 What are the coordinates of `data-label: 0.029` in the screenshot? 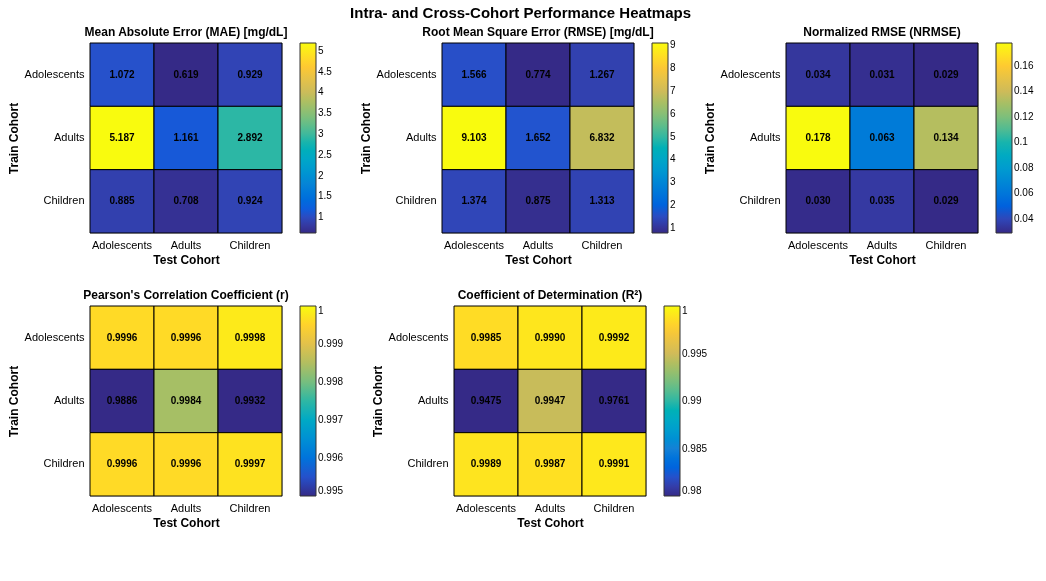 It's located at (946, 74).